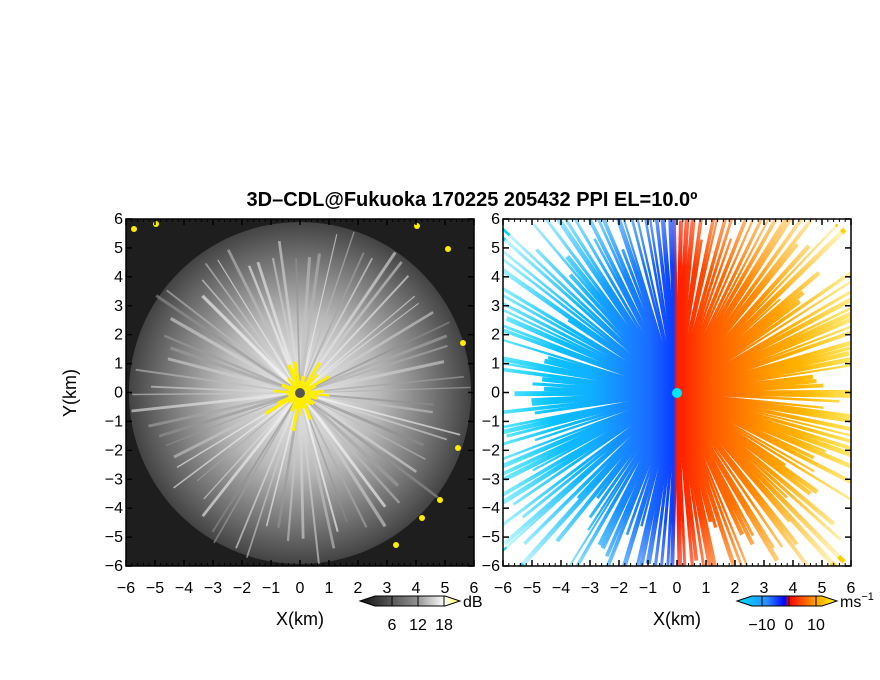 Image resolution: width=880 pixels, height=680 pixels. Describe the element at coordinates (816, 625) in the screenshot. I see `colorbar-tick-label: 10` at that location.